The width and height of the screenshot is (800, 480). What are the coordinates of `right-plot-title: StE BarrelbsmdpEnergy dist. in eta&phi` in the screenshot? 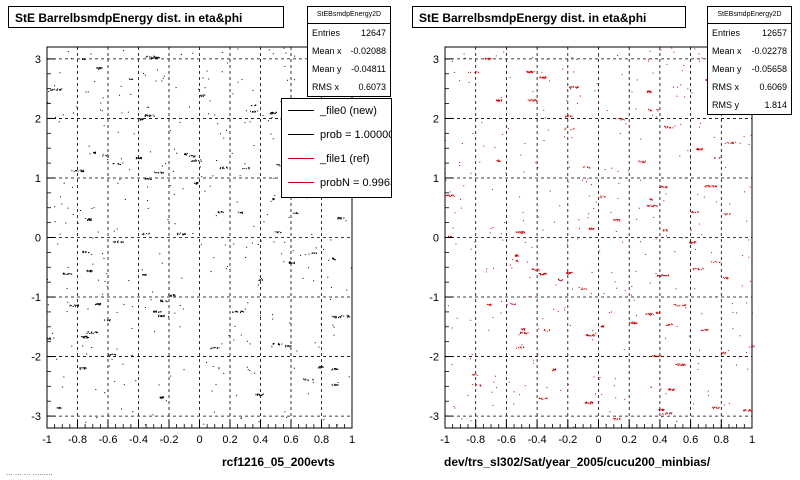 It's located at (549, 17).